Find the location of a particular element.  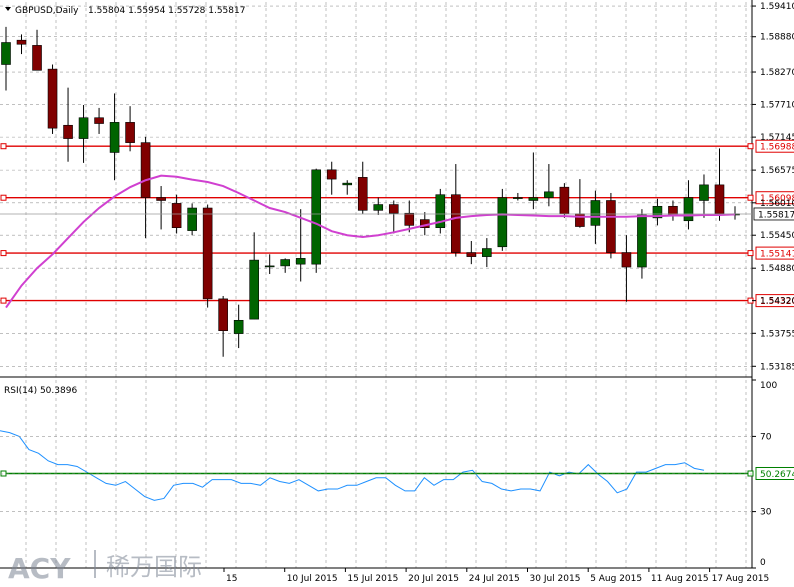

price-tick-label: 1.55450 is located at coordinates (777, 236).